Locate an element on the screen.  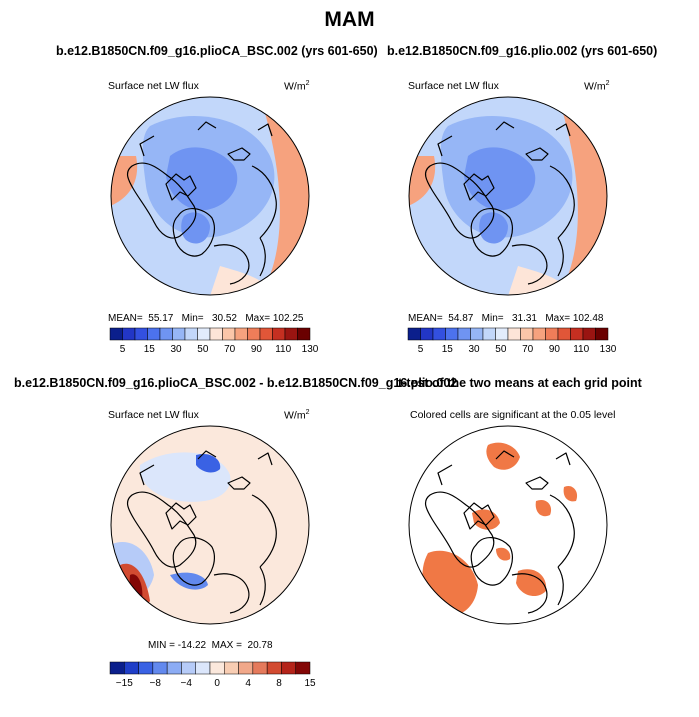
panel3-min-label: MIN = is located at coordinates (161, 645).